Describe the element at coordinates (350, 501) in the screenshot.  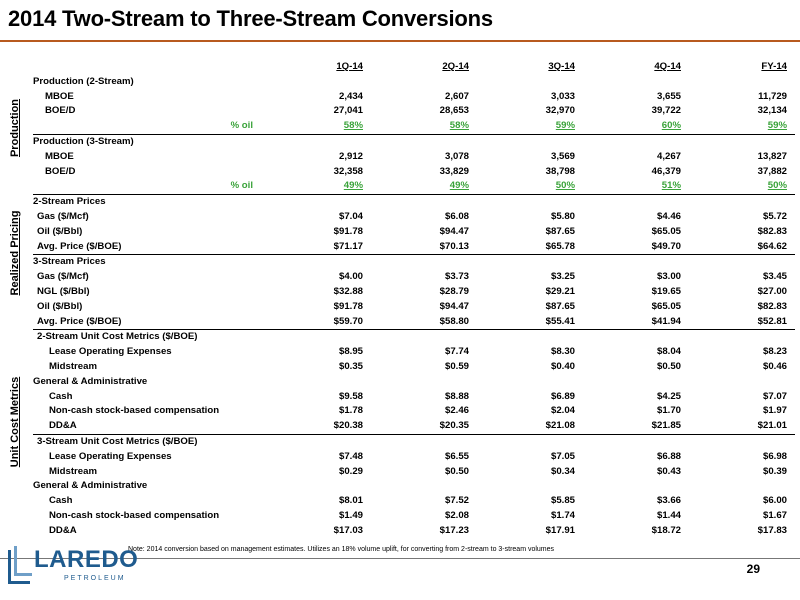
I see `value-cell: $8.01` at that location.